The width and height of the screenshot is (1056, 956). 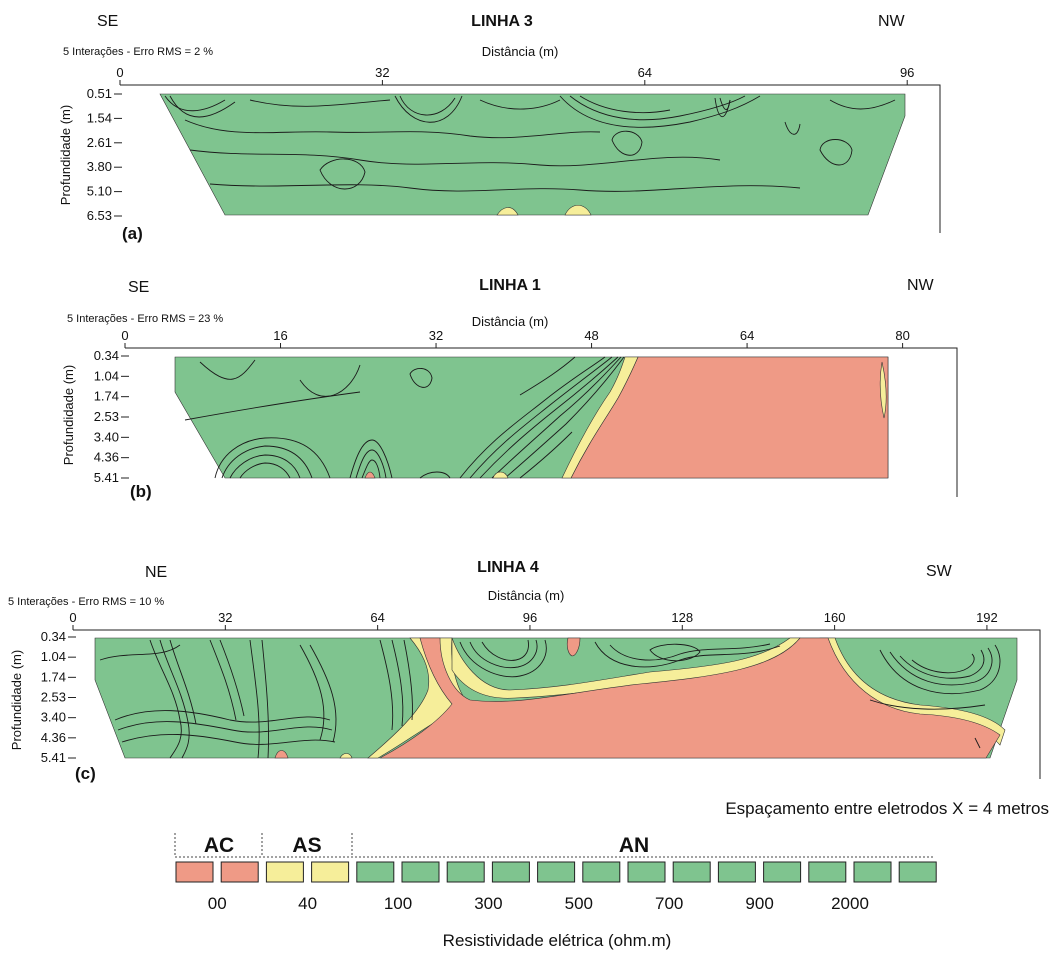 I want to click on legend-value-label: 700, so click(x=669, y=903).